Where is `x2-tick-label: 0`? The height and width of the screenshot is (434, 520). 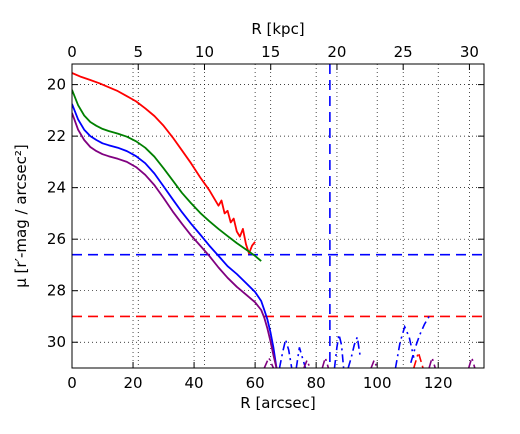 x2-tick-label: 0 is located at coordinates (72, 52).